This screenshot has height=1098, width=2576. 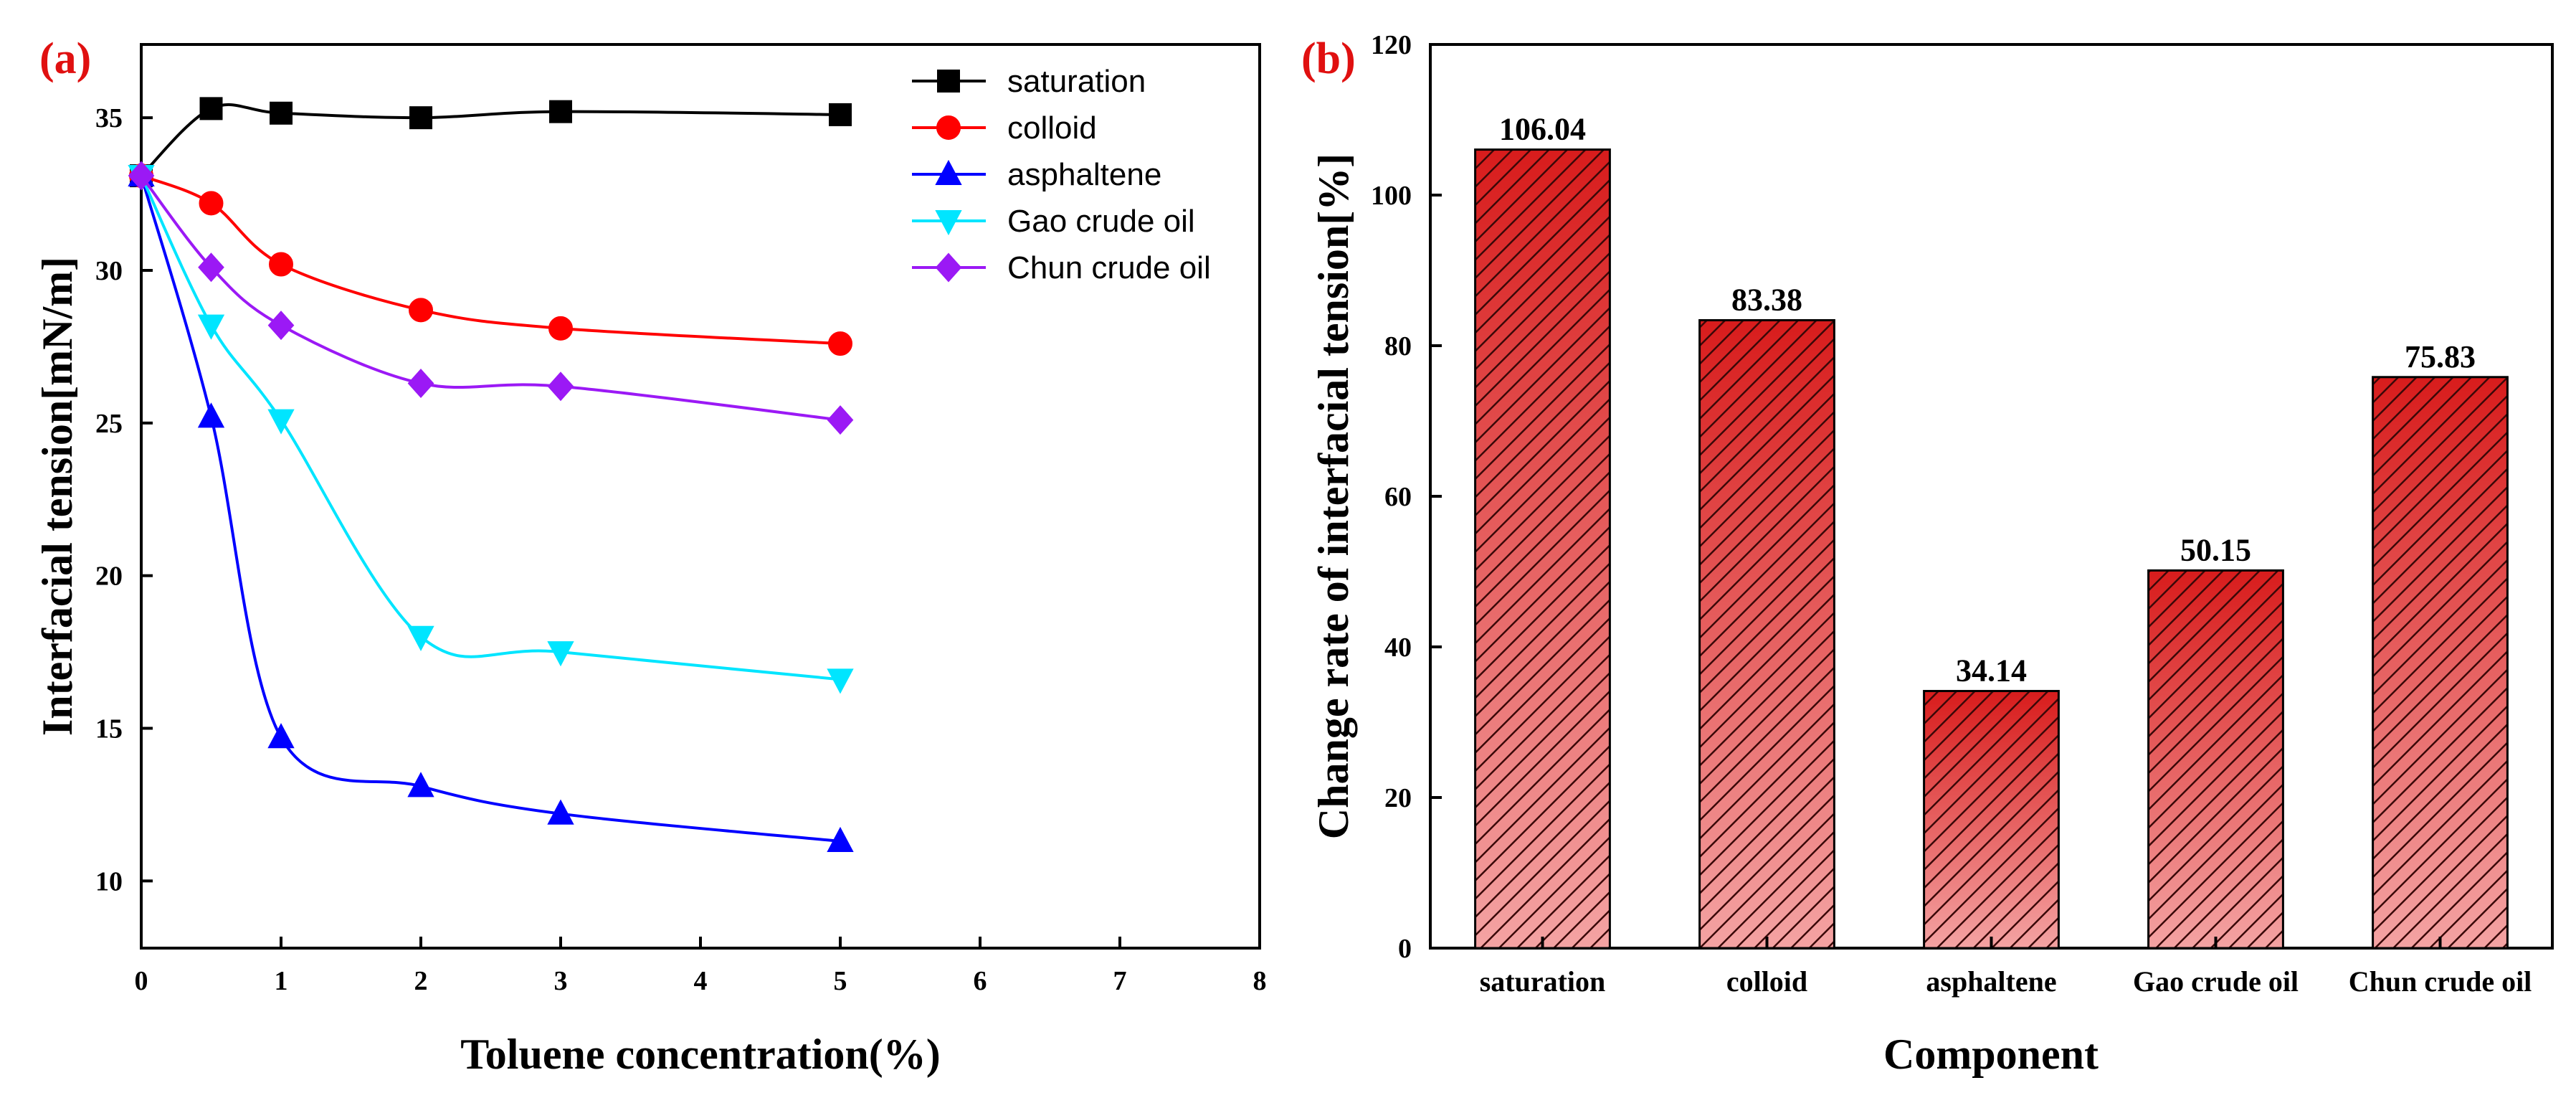 I want to click on bar-colloid: 83.38, so click(x=1766, y=616).